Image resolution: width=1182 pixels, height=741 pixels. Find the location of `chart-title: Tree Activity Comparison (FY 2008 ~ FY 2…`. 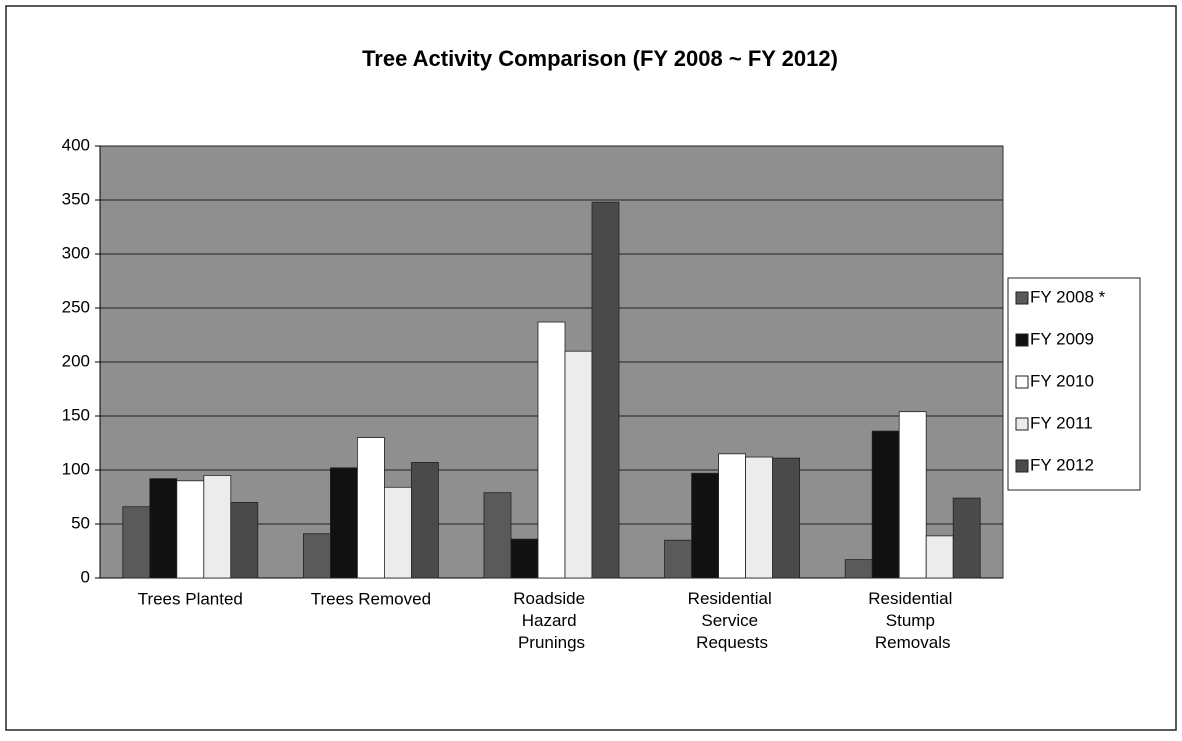

chart-title: Tree Activity Comparison (FY 2008 ~ FY 2… is located at coordinates (600, 58).